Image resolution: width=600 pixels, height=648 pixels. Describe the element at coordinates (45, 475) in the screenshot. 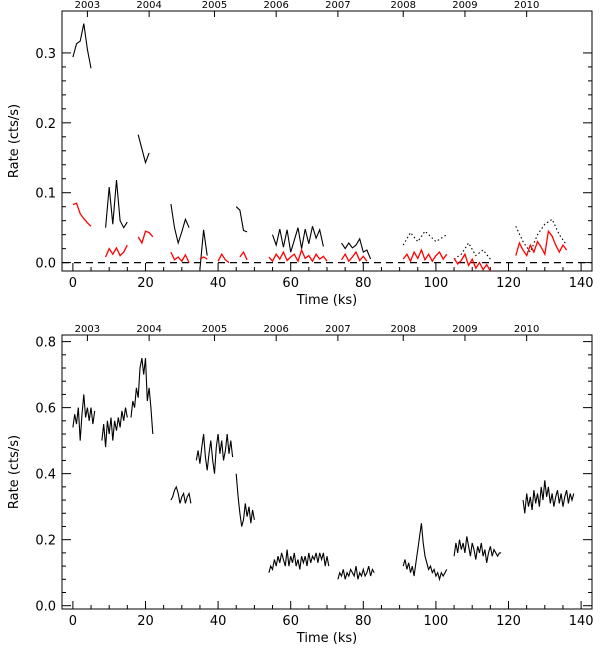

I see `y-tick-label: 0.4` at that location.